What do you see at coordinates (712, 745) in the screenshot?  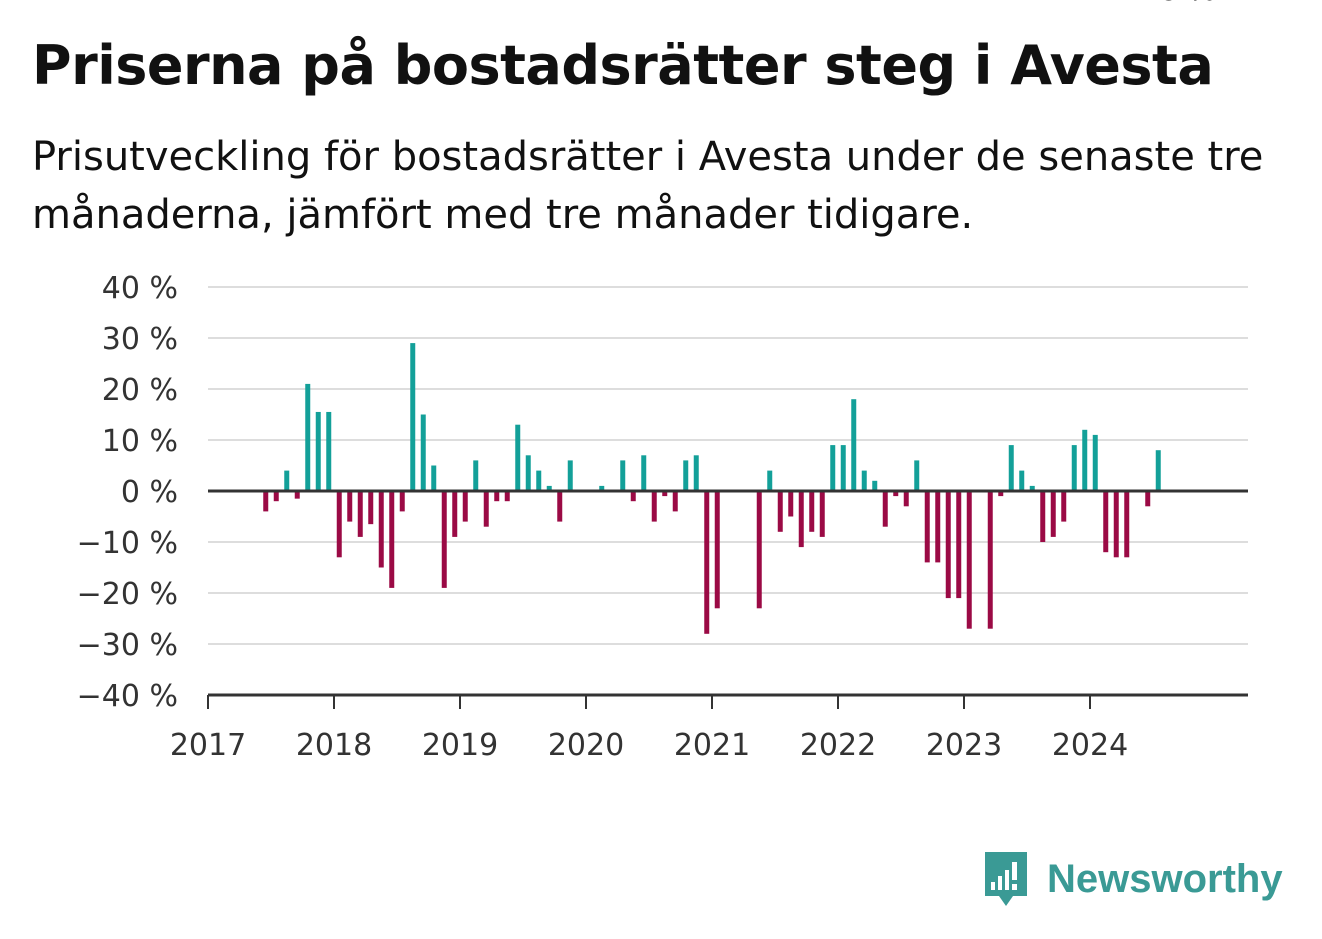 I see `x-tick-label: 2021` at bounding box center [712, 745].